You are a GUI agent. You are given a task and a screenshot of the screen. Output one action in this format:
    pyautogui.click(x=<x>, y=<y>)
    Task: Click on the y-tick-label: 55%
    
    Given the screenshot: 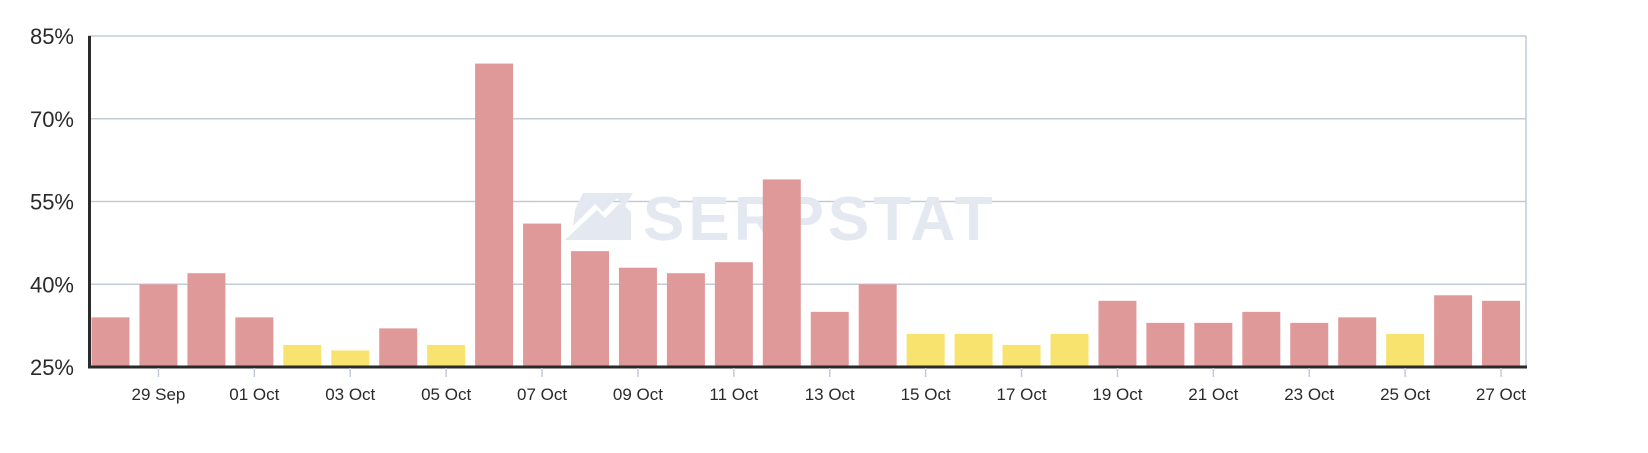 What is the action you would take?
    pyautogui.click(x=52, y=202)
    